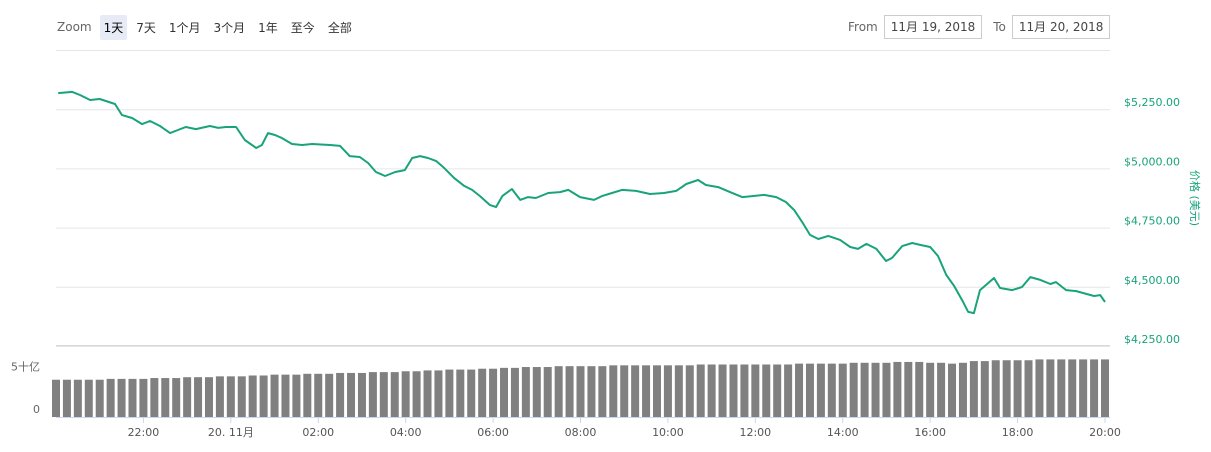 This screenshot has width=1211, height=452. What do you see at coordinates (229, 27) in the screenshot?
I see `range-button: 3个月` at bounding box center [229, 27].